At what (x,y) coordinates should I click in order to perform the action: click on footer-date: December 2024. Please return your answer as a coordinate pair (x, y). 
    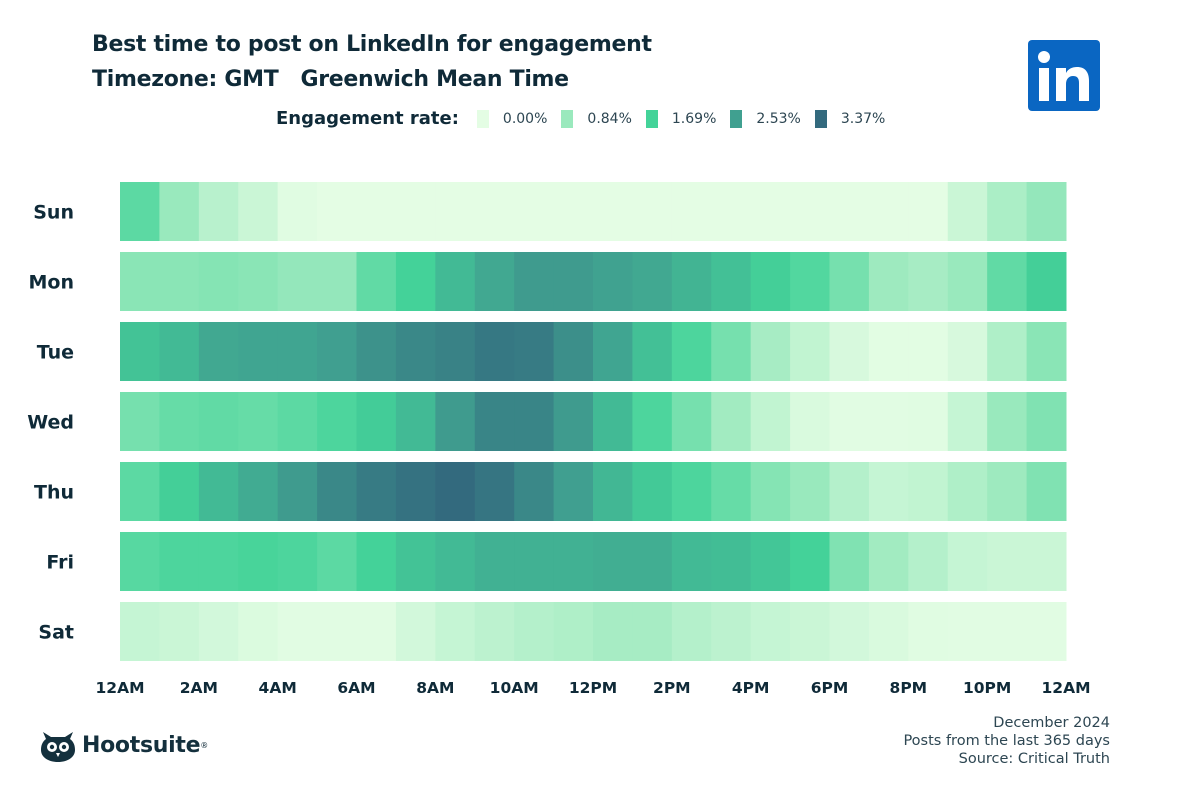
    Looking at the image, I should click on (1051, 723).